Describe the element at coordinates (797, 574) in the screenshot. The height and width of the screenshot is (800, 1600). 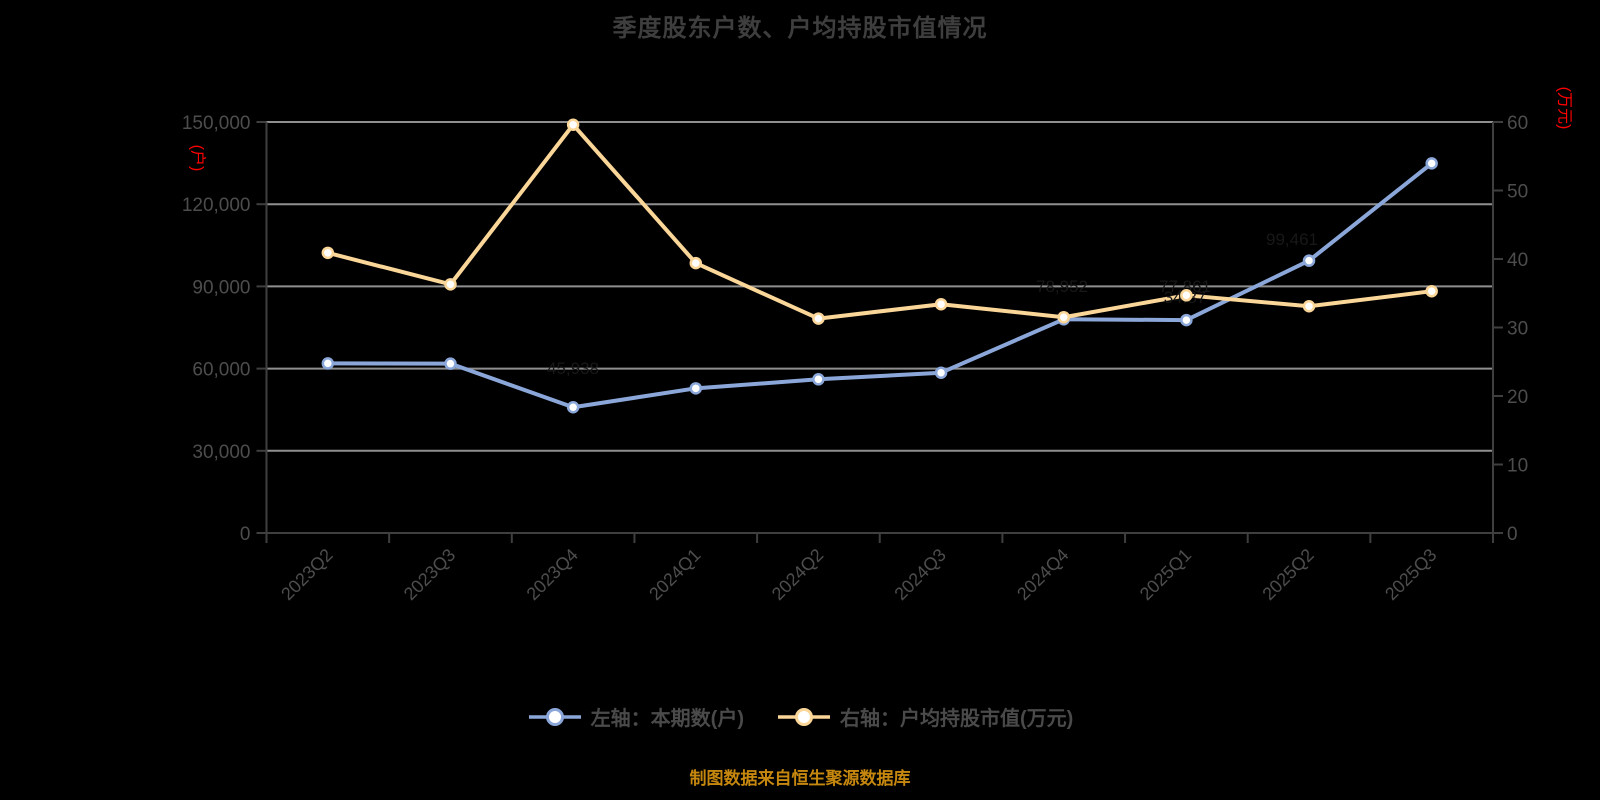
I see `x-tick-label: 2024Q2` at that location.